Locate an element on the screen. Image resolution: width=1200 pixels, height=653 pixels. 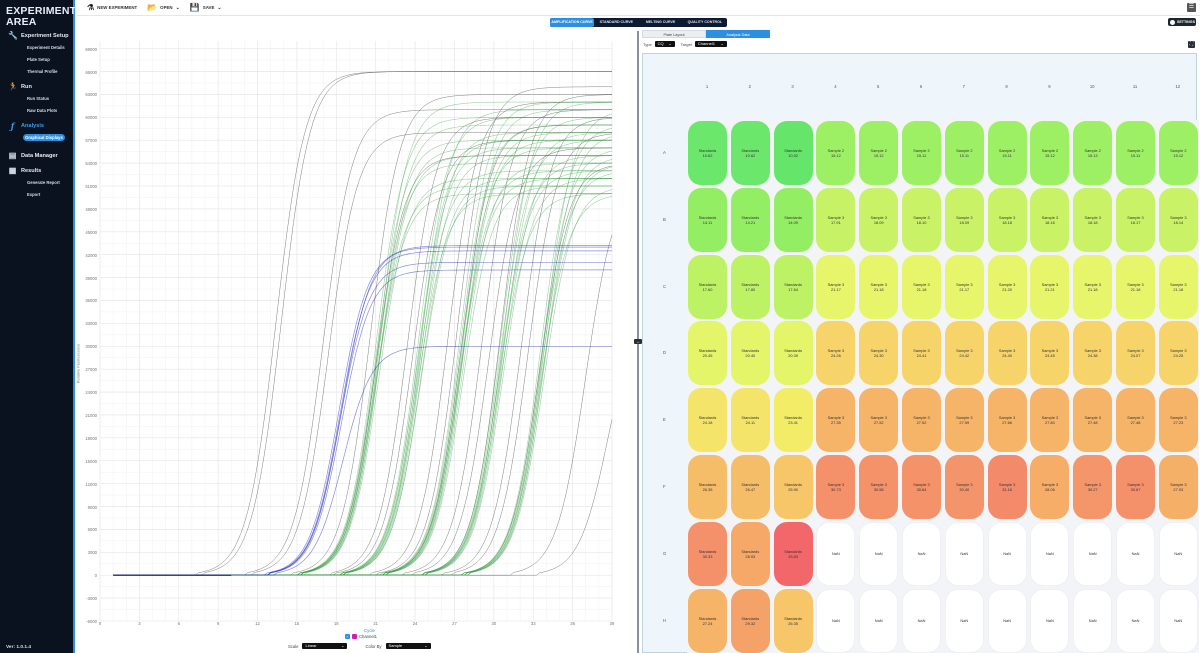
plate-well: Sample 3 24.40 is located at coordinates (1007, 353).